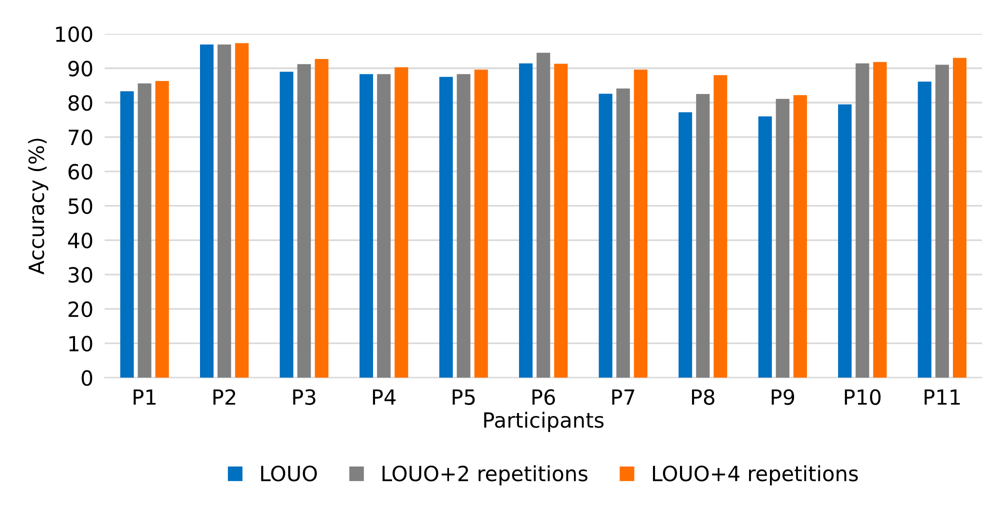  Describe the element at coordinates (80, 275) in the screenshot. I see `y-tick-label: 30` at that location.